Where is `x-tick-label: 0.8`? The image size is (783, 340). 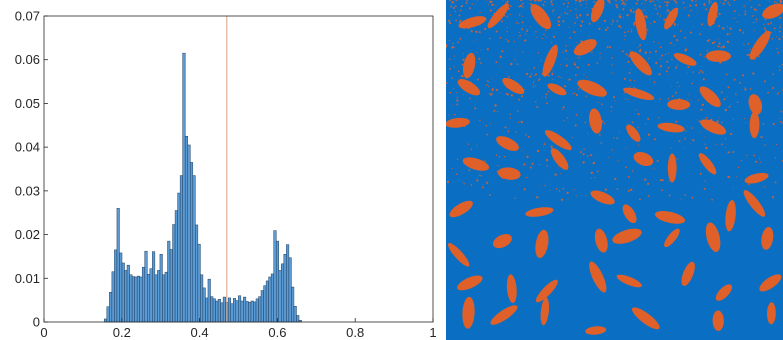
x-tick-label: 0.8 is located at coordinates (355, 332).